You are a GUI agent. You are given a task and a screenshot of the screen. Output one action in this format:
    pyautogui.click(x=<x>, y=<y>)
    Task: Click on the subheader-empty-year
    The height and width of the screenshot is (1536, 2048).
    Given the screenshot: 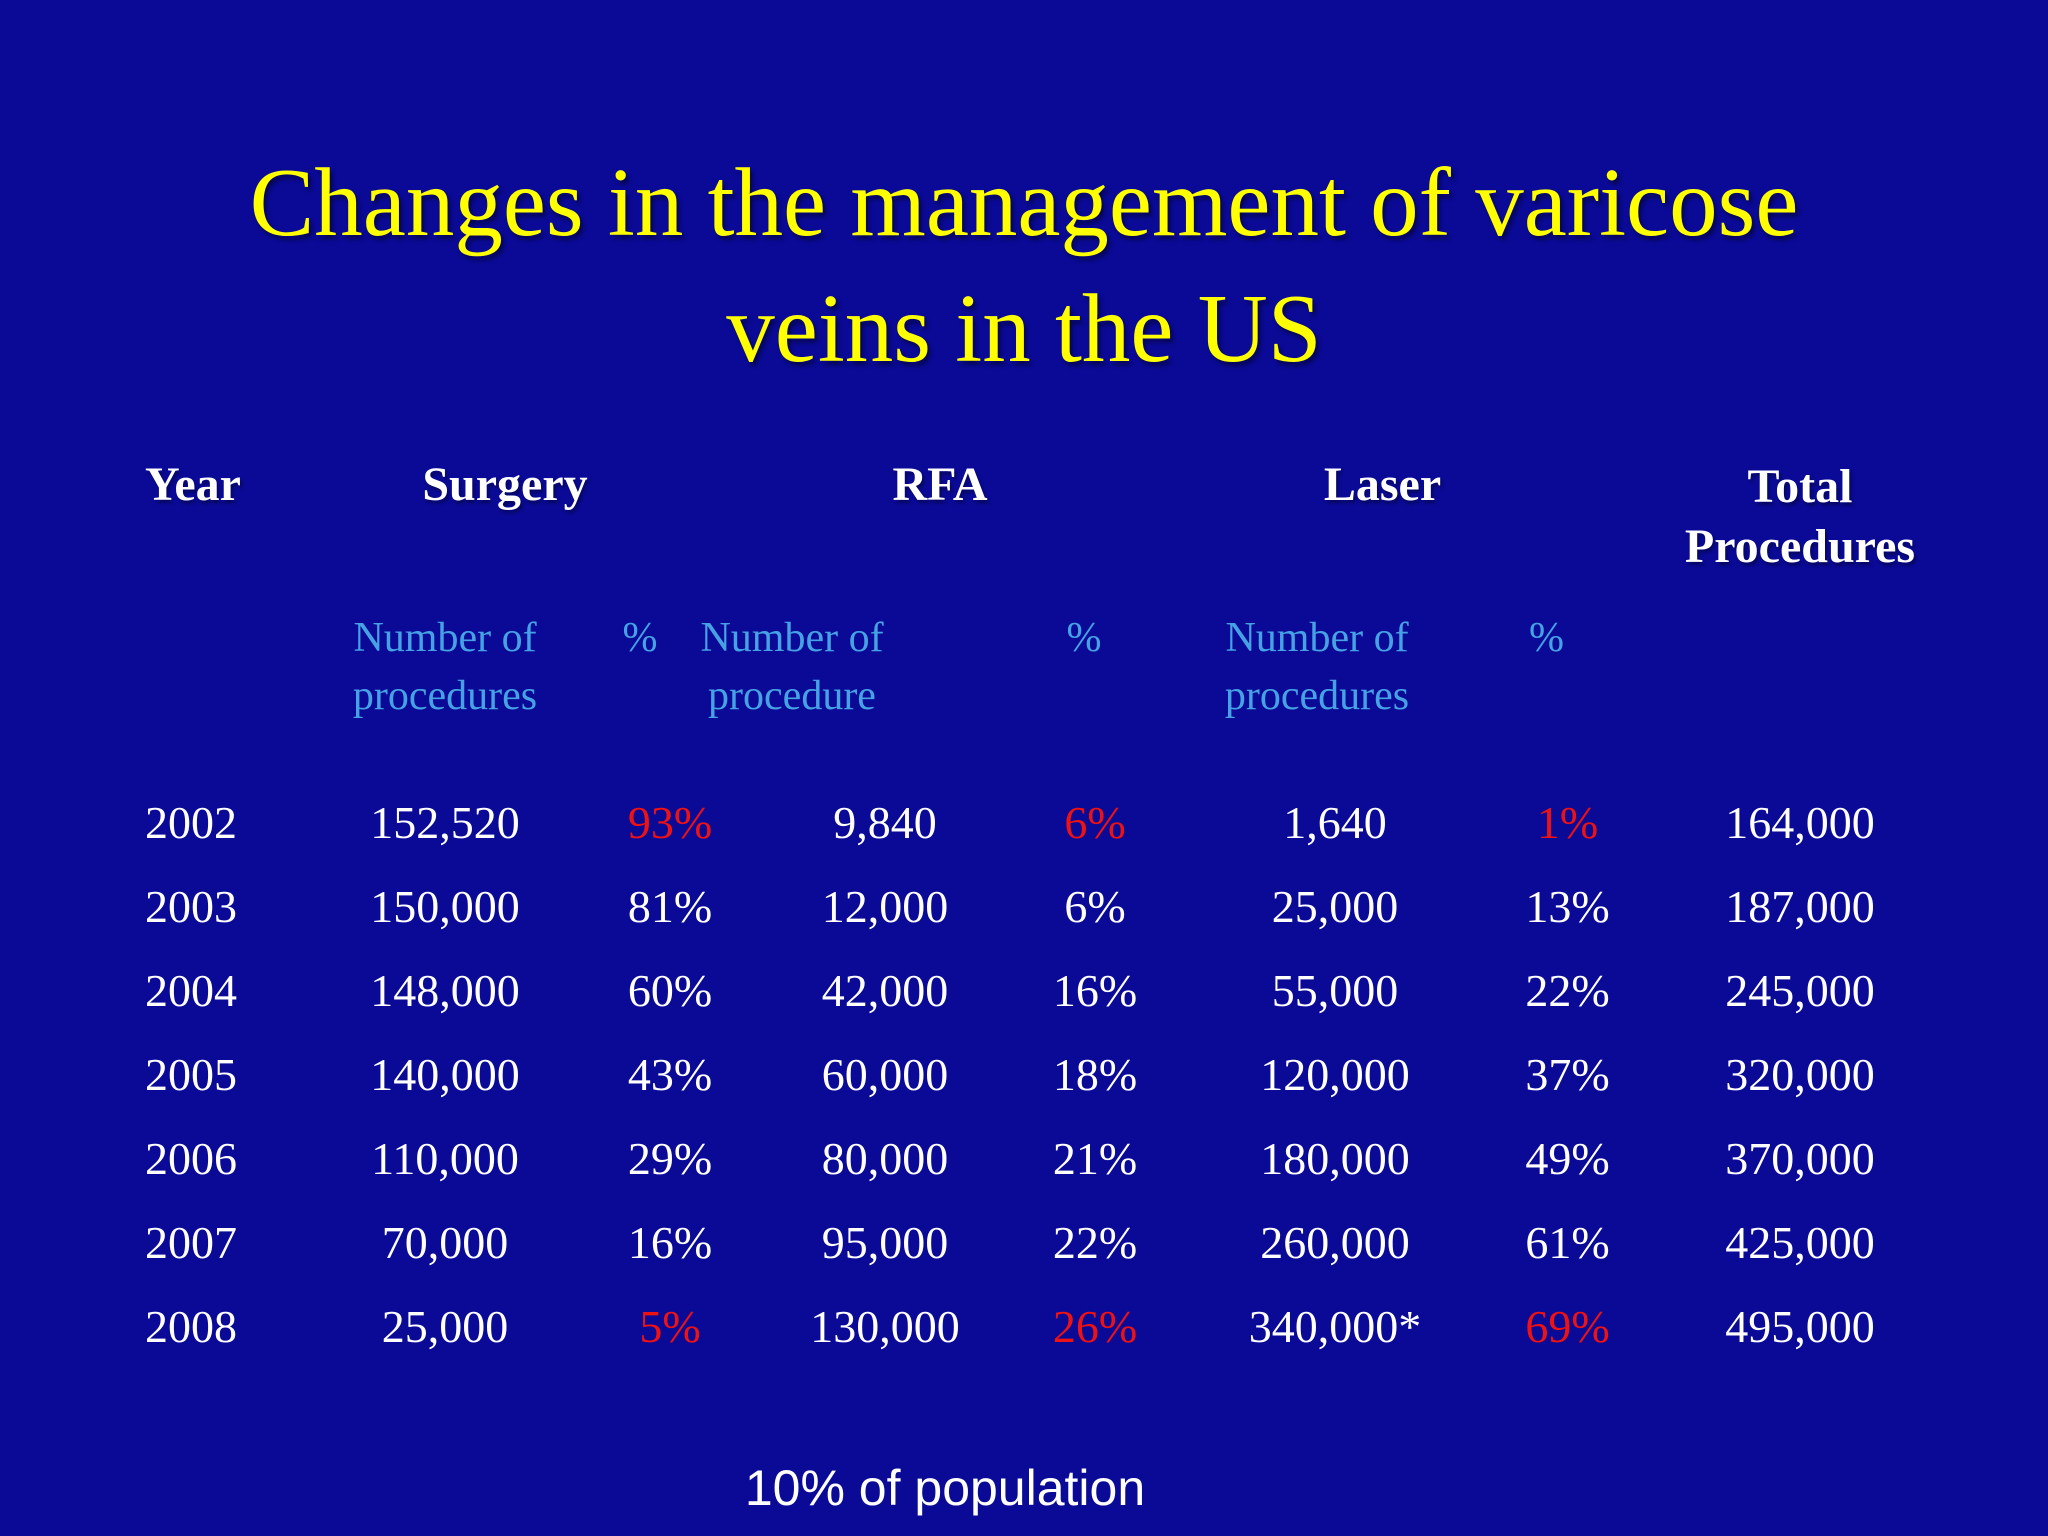 What is the action you would take?
    pyautogui.click(x=211, y=695)
    